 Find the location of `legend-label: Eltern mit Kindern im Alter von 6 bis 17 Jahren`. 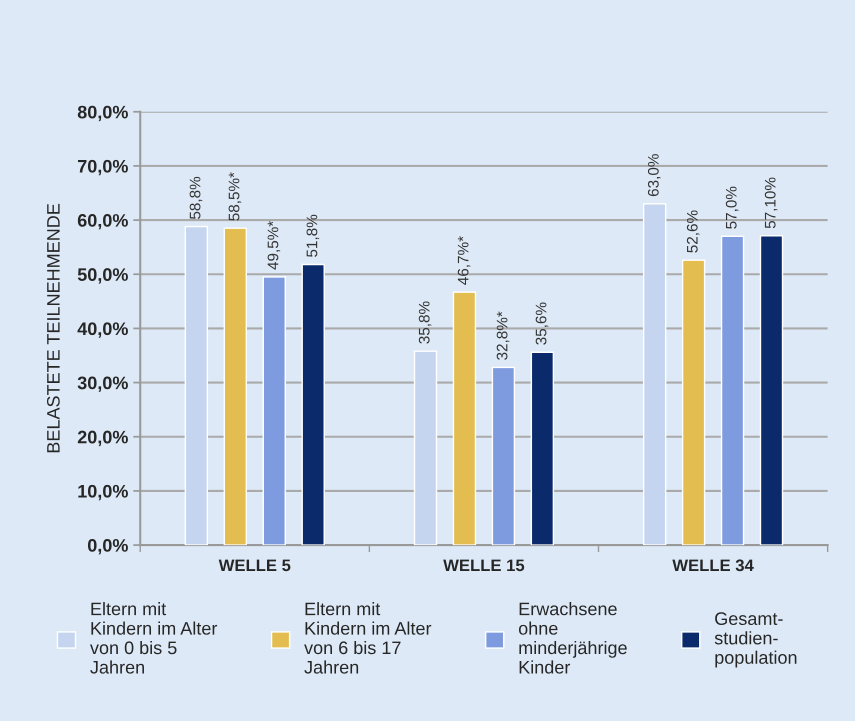

legend-label: Eltern mit Kindern im Alter von 6 bis 17 Jahren is located at coordinates (368, 638).